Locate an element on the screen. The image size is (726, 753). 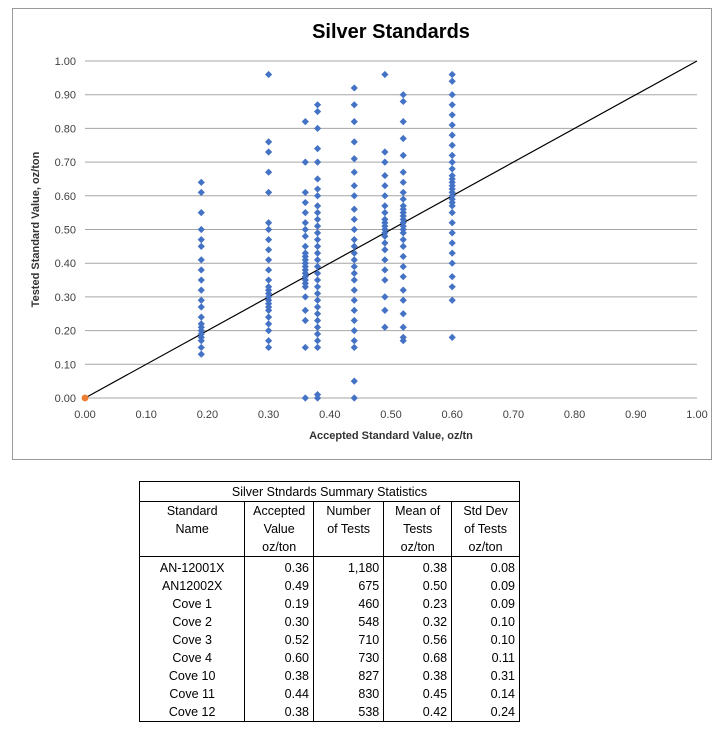
y-tick-label: 0.20 is located at coordinates (65, 332).